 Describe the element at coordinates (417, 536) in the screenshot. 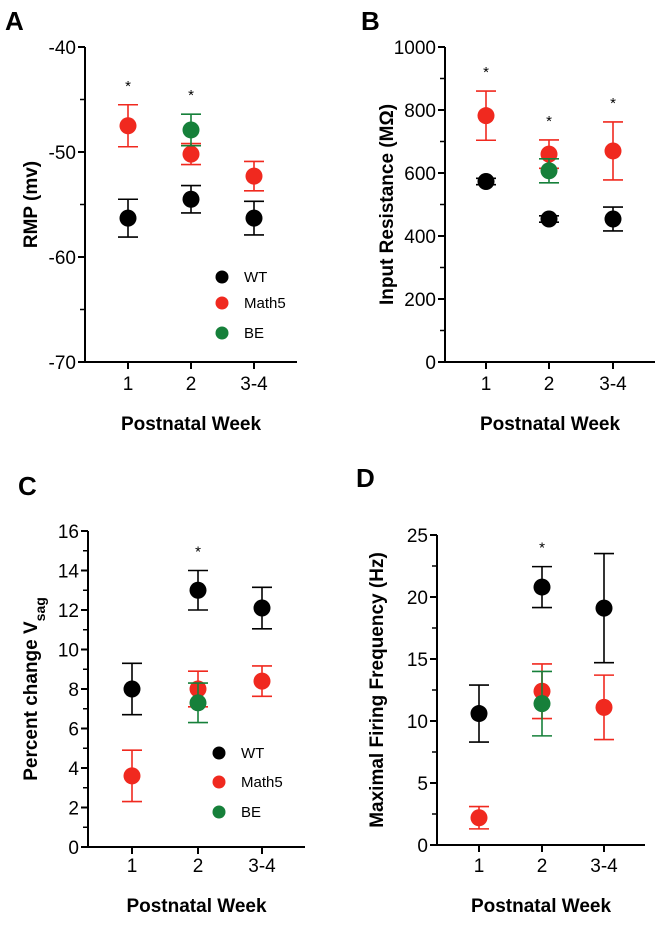

I see `y-tick-label: 25` at that location.